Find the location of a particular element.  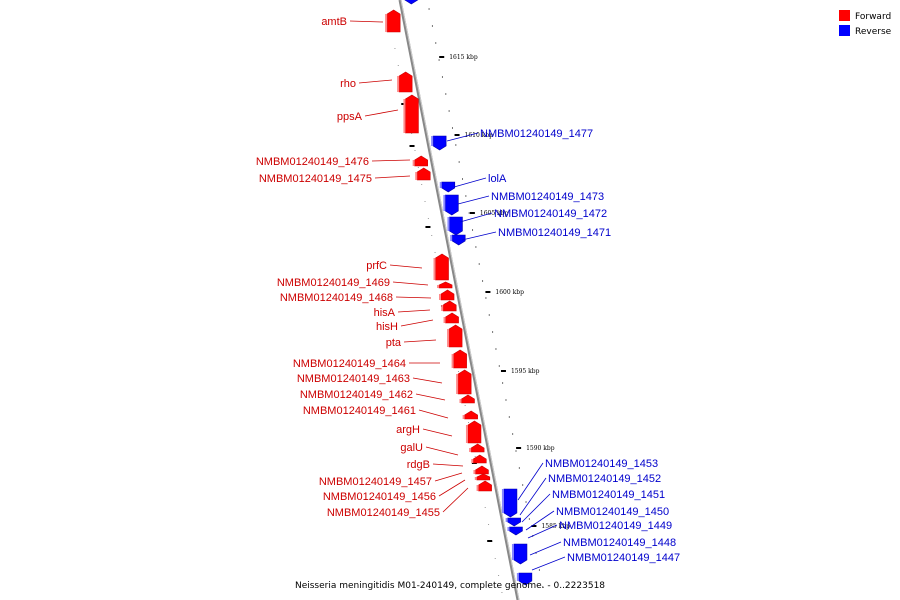

forward-gene-label: hisH is located at coordinates (405, 326).